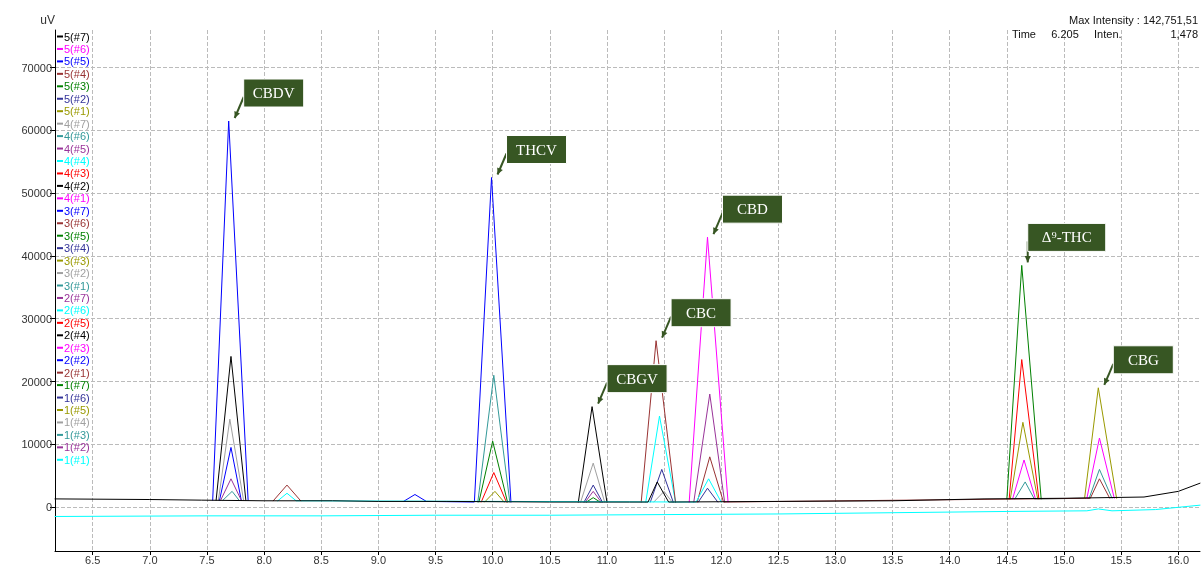  Describe the element at coordinates (77, 360) in the screenshot. I see `legend-label: 2(#2)` at that location.